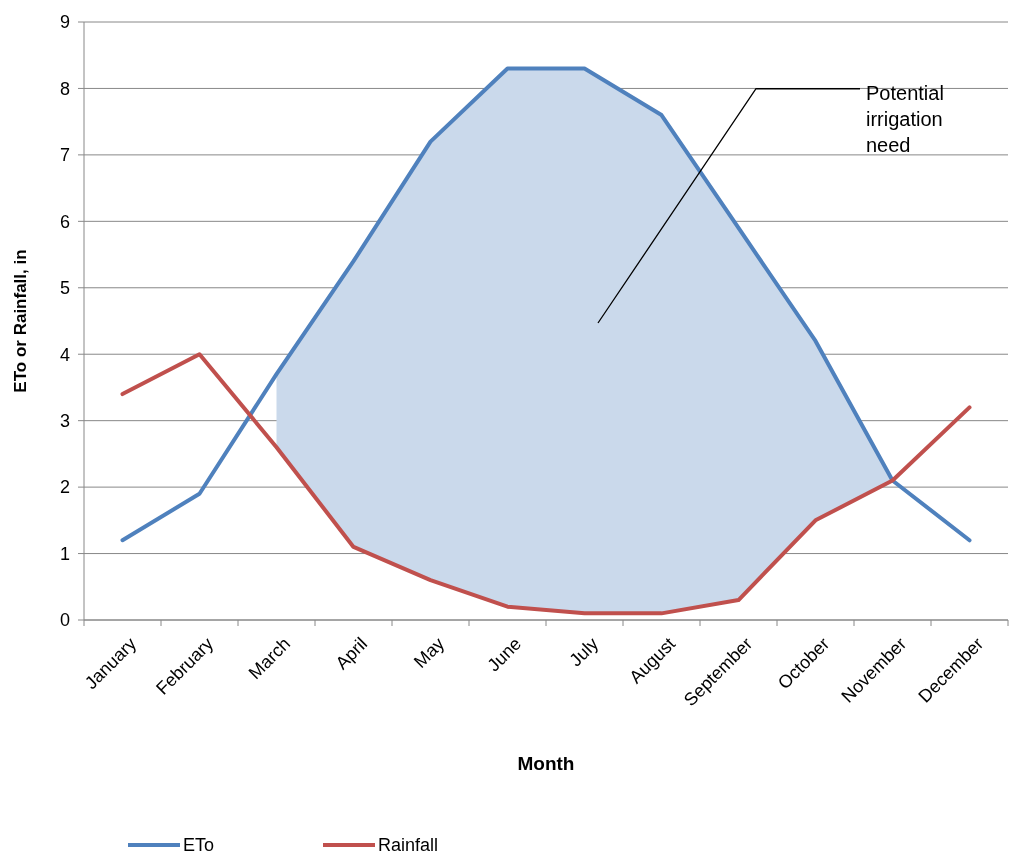 The width and height of the screenshot is (1024, 865). Describe the element at coordinates (64, 354) in the screenshot. I see `y-tick-label: 4` at that location.